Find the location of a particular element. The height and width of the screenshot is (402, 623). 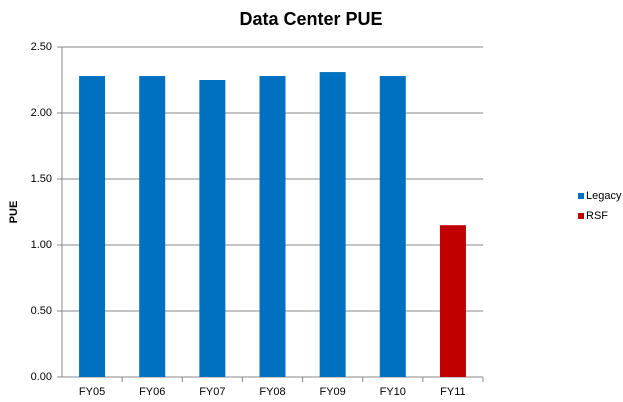

y-tick-label: 0.00 is located at coordinates (41, 377).